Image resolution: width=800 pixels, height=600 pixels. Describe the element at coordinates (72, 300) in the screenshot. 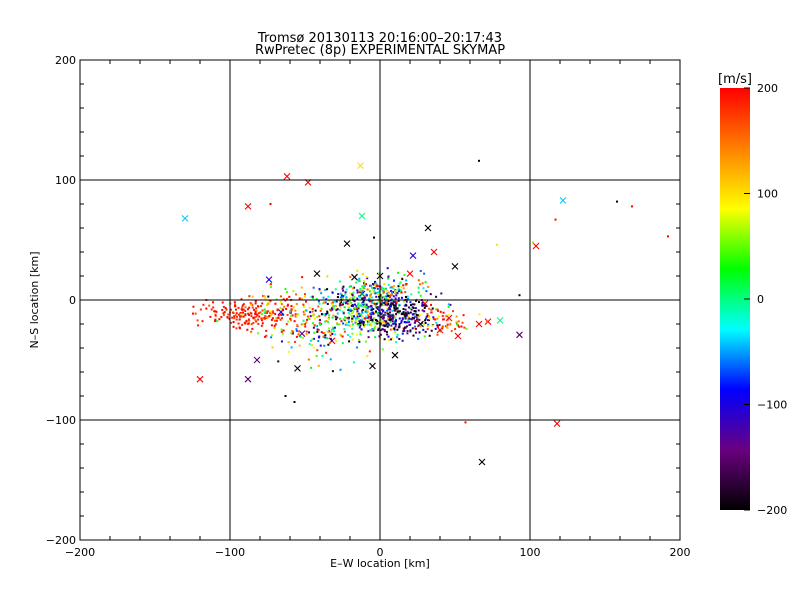

I see `y-tick-label: 0` at that location.